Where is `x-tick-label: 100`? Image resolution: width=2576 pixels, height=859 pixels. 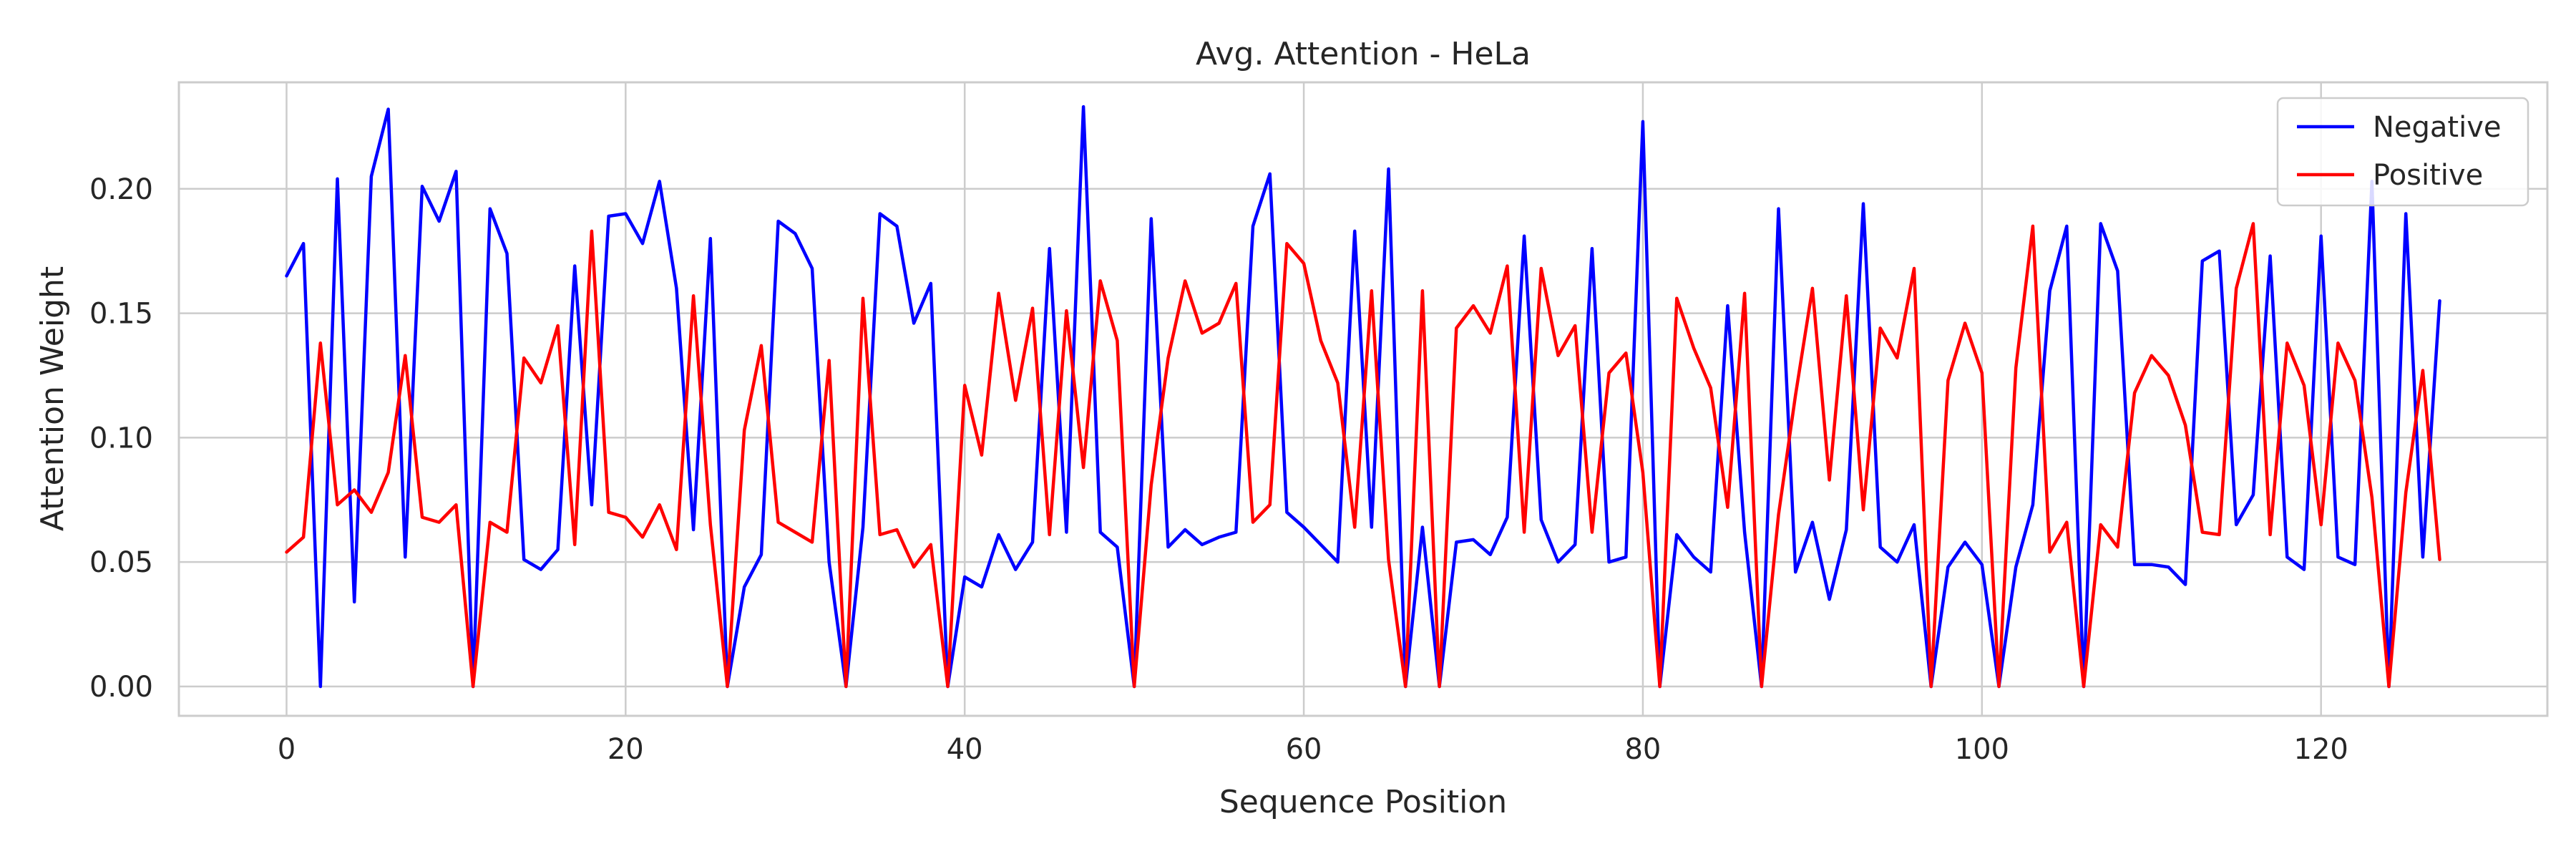
x-tick-label: 100 is located at coordinates (1982, 749).